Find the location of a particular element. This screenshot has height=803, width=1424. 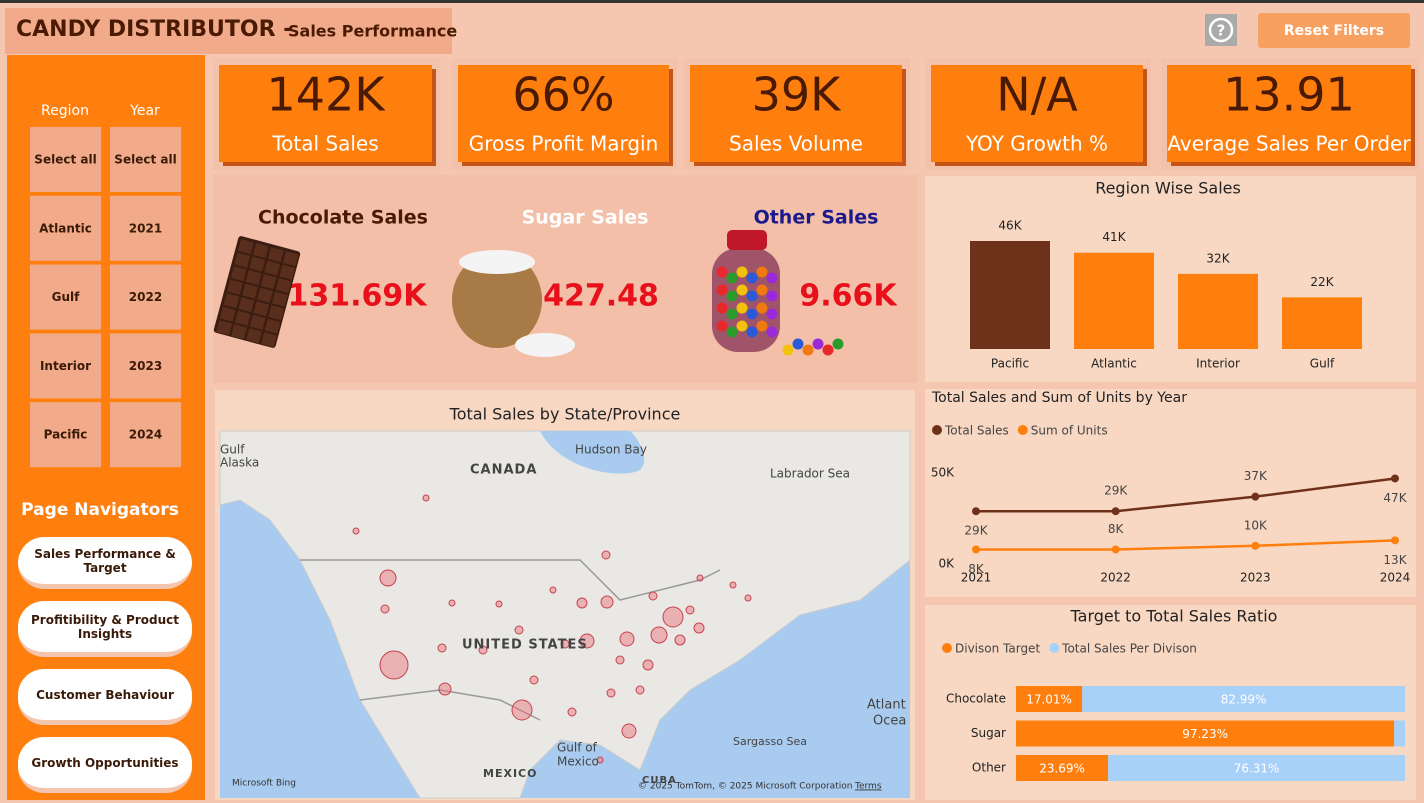

x-tick-label: Pacific is located at coordinates (1010, 364).